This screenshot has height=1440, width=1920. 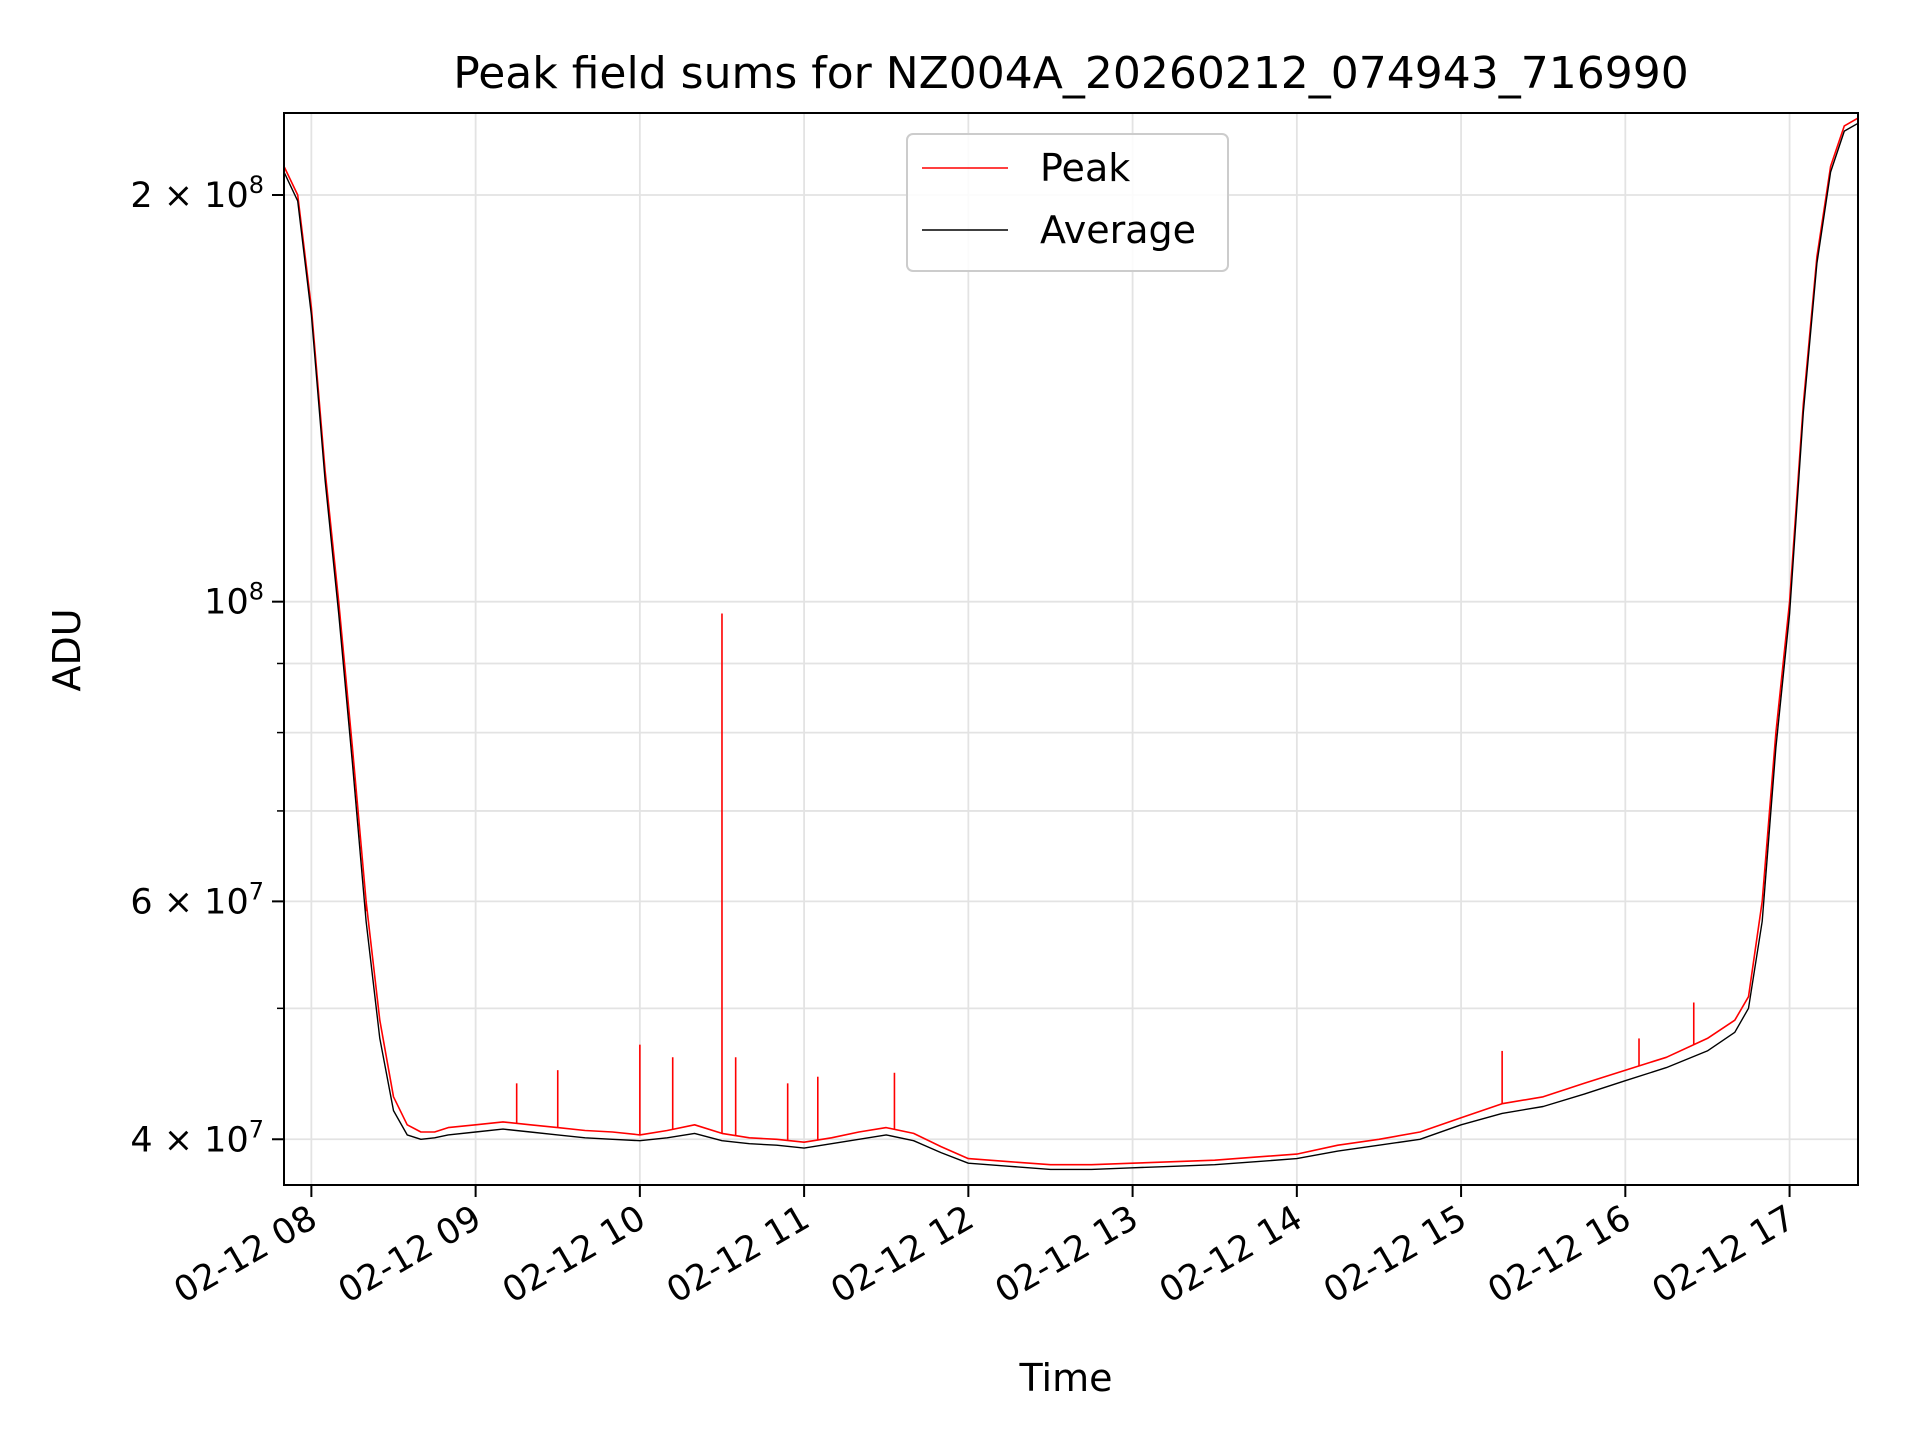 What do you see at coordinates (197, 193) in the screenshot?
I see `y-tick-label: 2 × 108` at bounding box center [197, 193].